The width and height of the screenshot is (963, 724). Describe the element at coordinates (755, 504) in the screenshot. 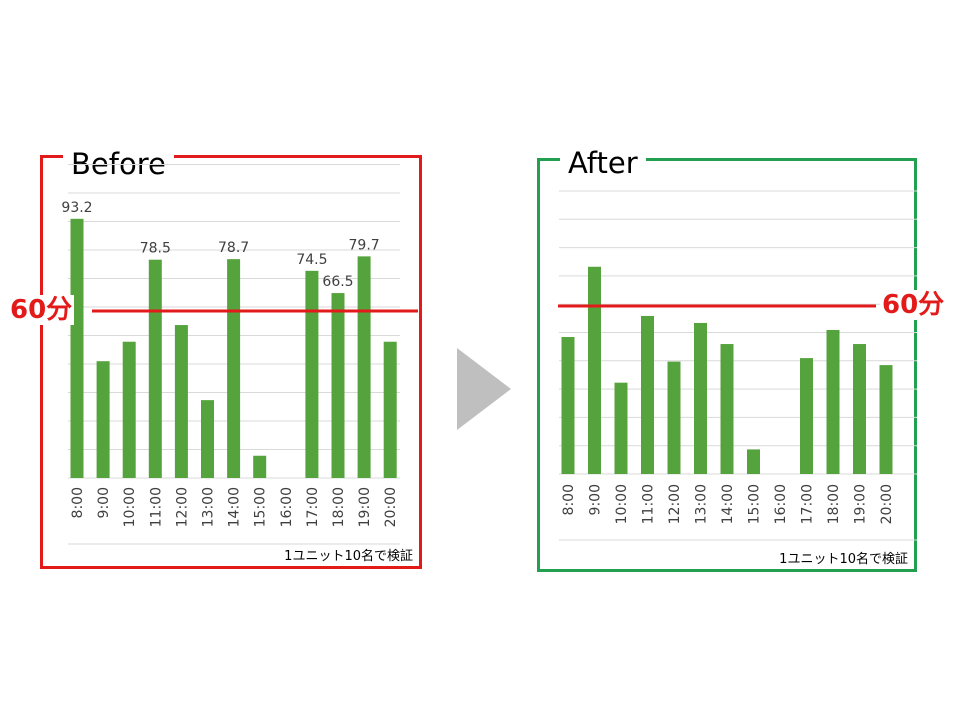

I see `after-tick-label: 15:00` at that location.